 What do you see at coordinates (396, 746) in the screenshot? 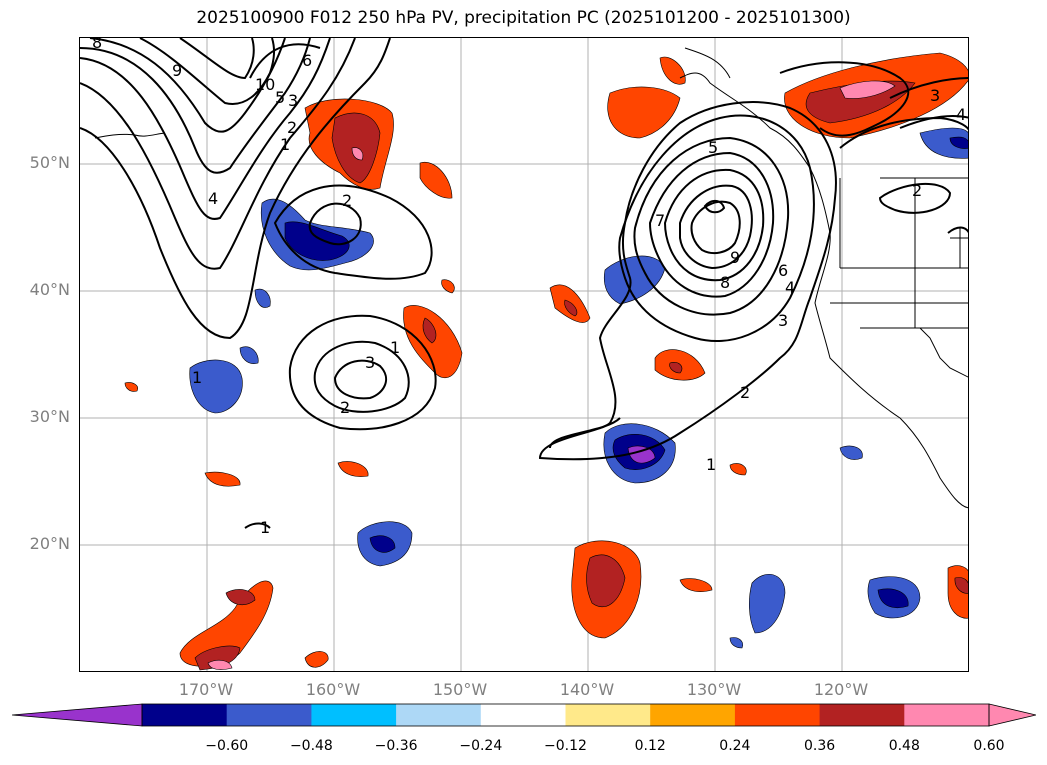
I see `colorbar-tick: −0.36` at bounding box center [396, 746].